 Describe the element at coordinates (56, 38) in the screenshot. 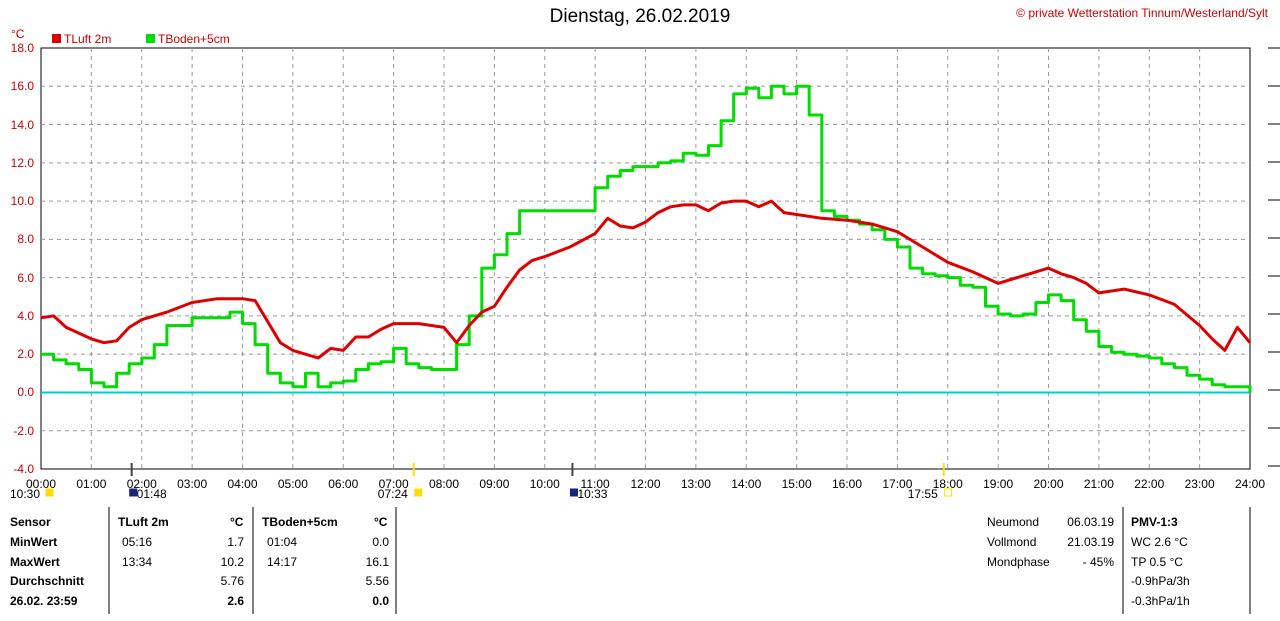

I see `legend-swatch-tluft` at that location.